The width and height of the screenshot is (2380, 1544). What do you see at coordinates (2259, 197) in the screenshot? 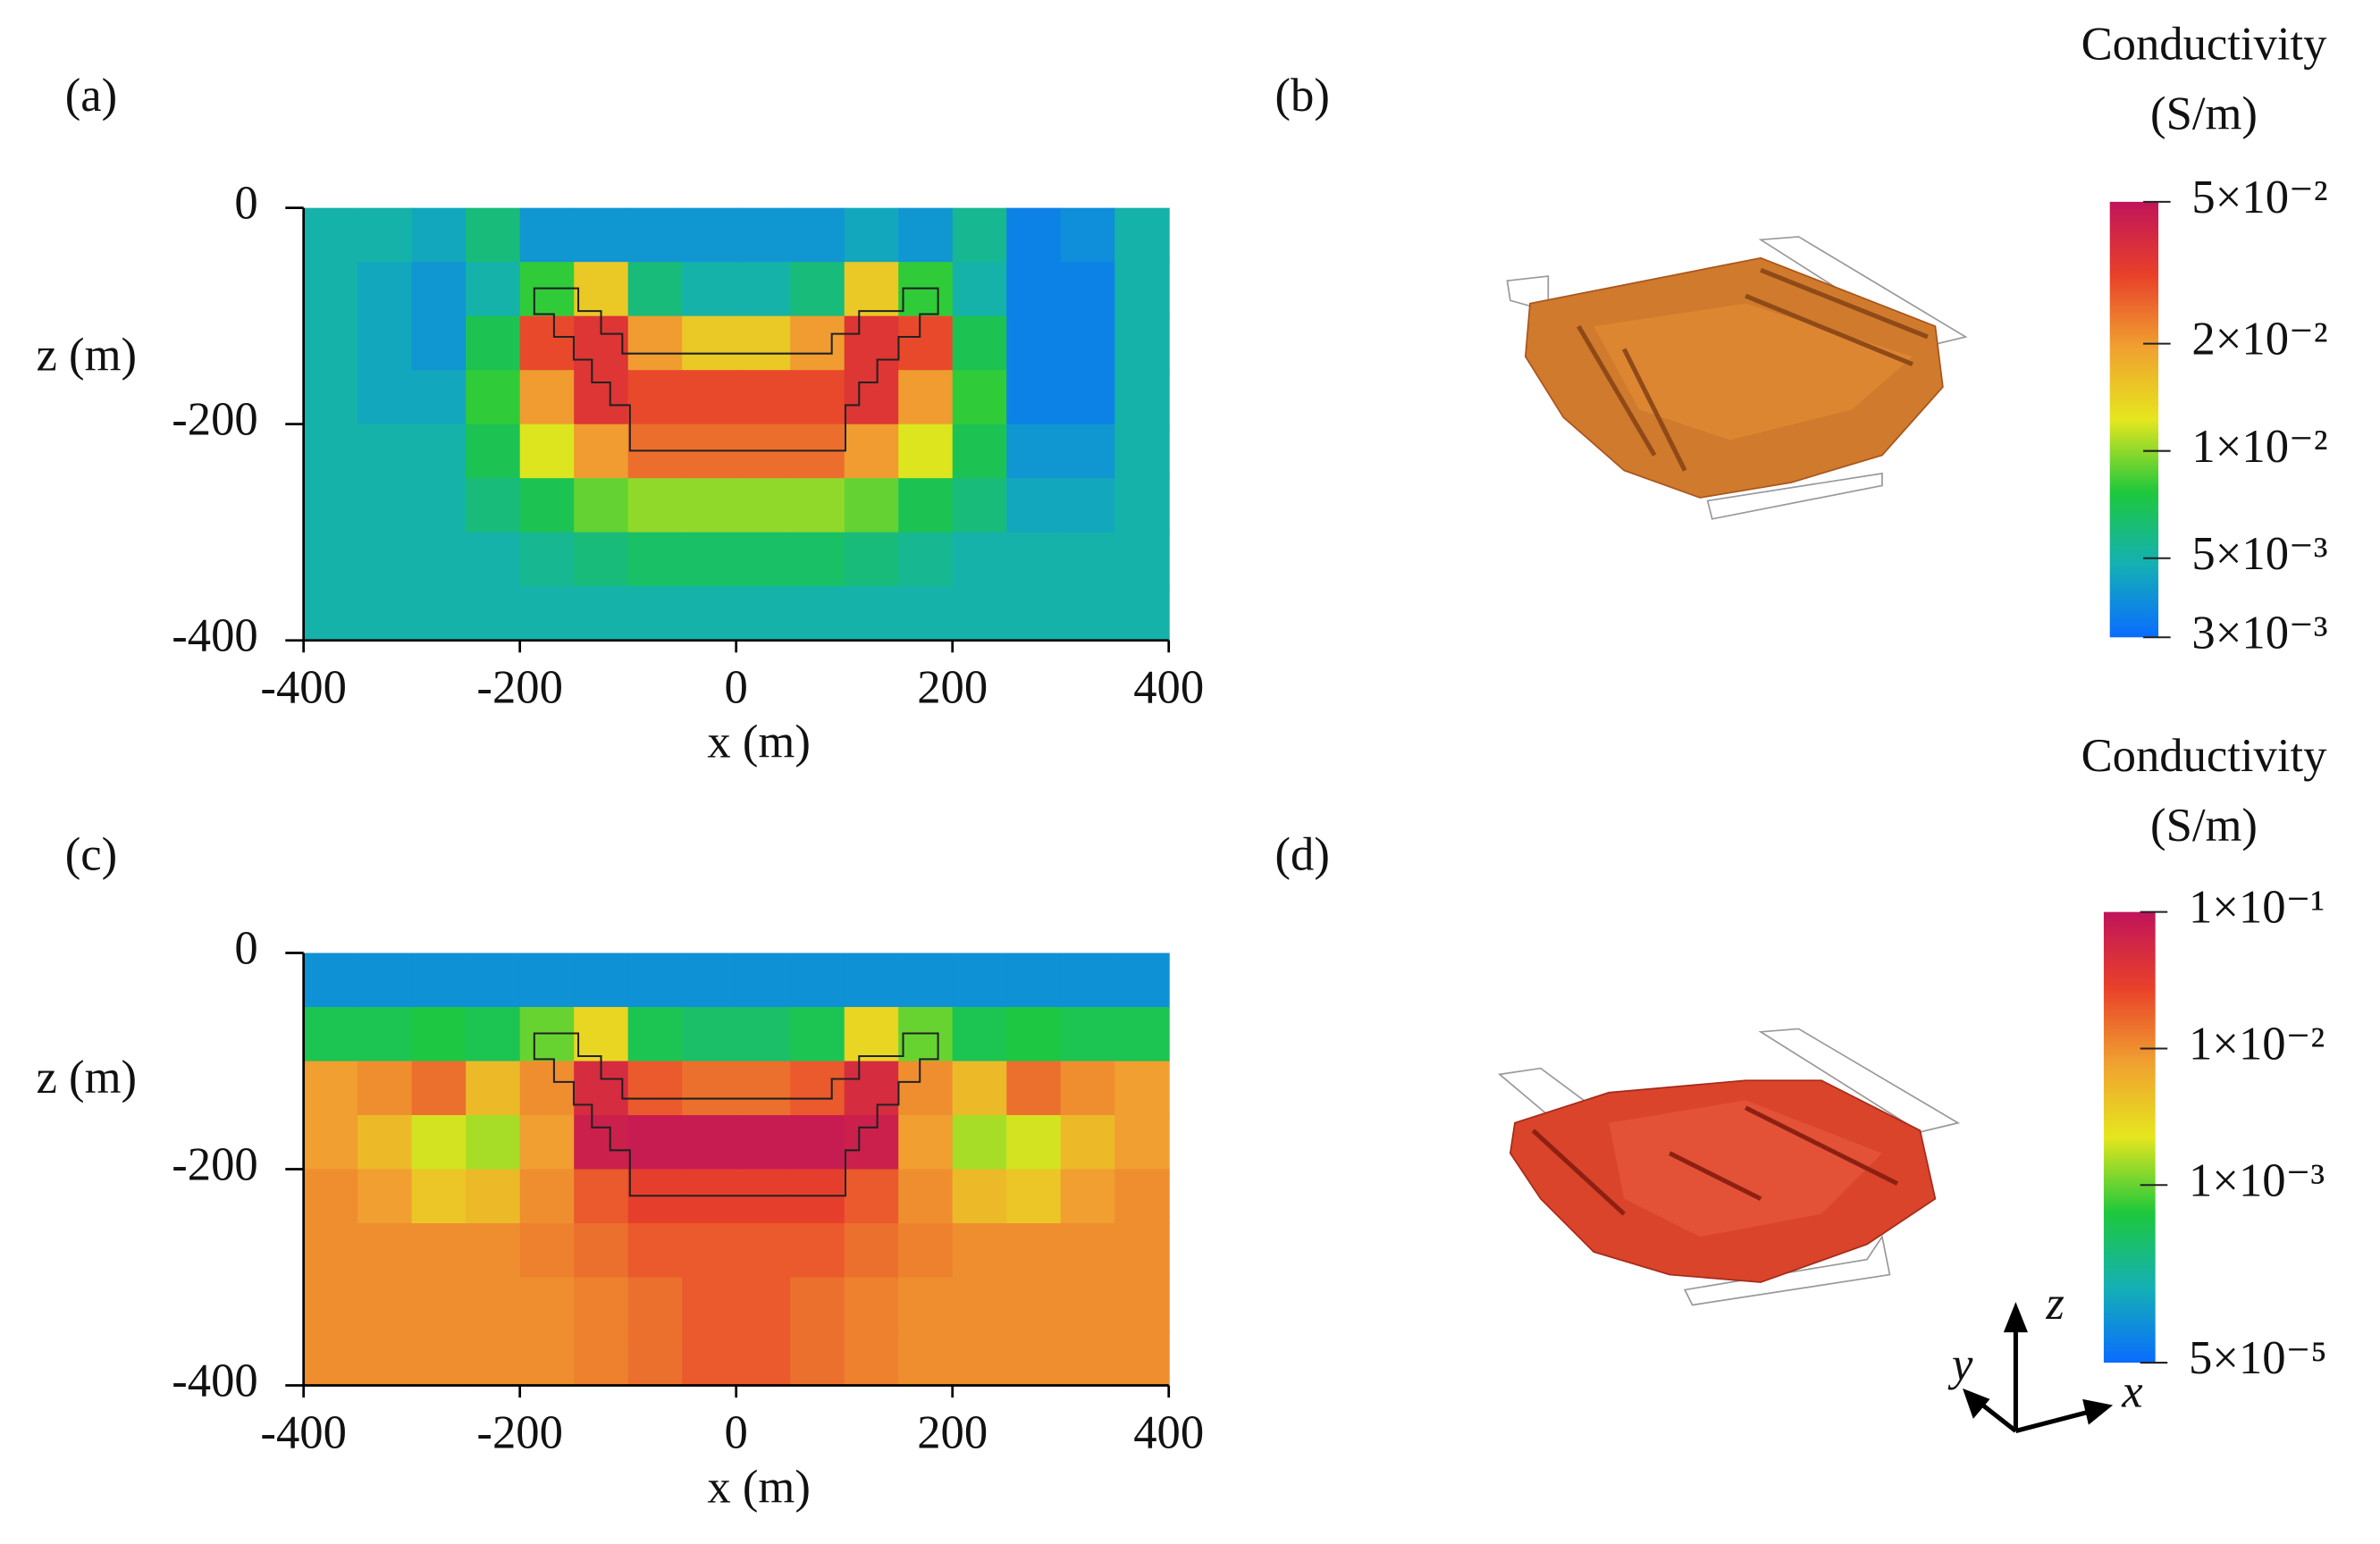
I see `colorbar-tick-label: 5×10⁻²` at bounding box center [2259, 197].